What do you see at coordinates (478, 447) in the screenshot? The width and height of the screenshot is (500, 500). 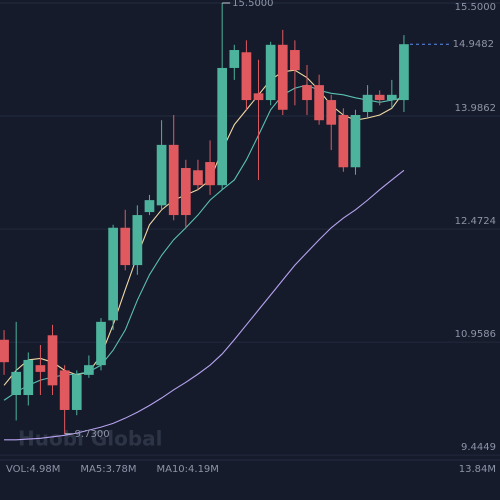 I see `y-tick-label: 9.4449` at bounding box center [478, 447].